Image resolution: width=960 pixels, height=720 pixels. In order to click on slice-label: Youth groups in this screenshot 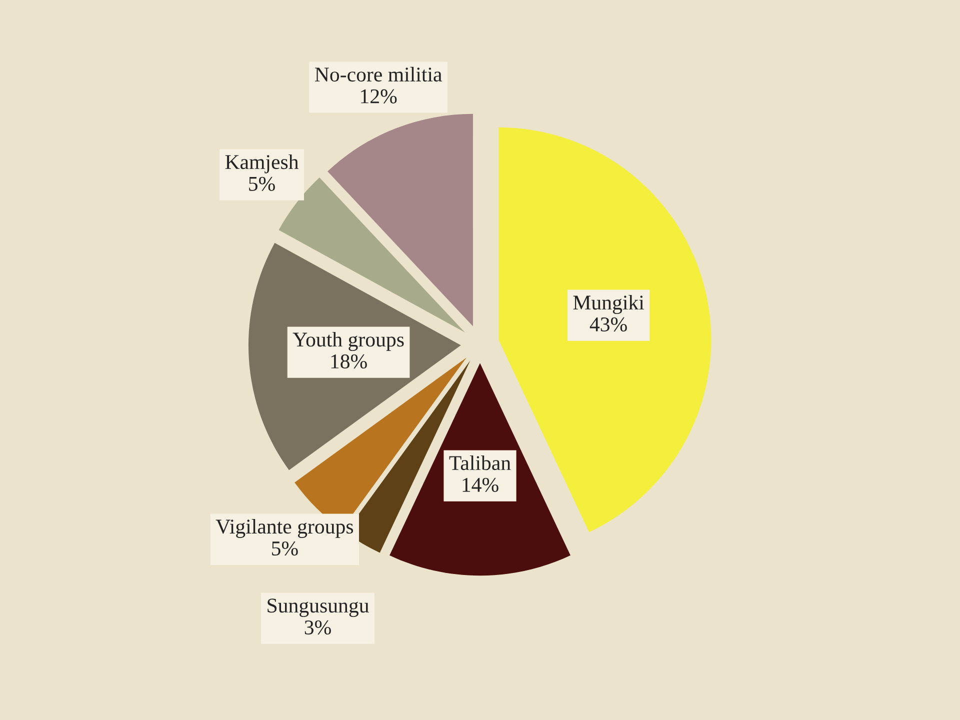, I will do `click(348, 341)`.